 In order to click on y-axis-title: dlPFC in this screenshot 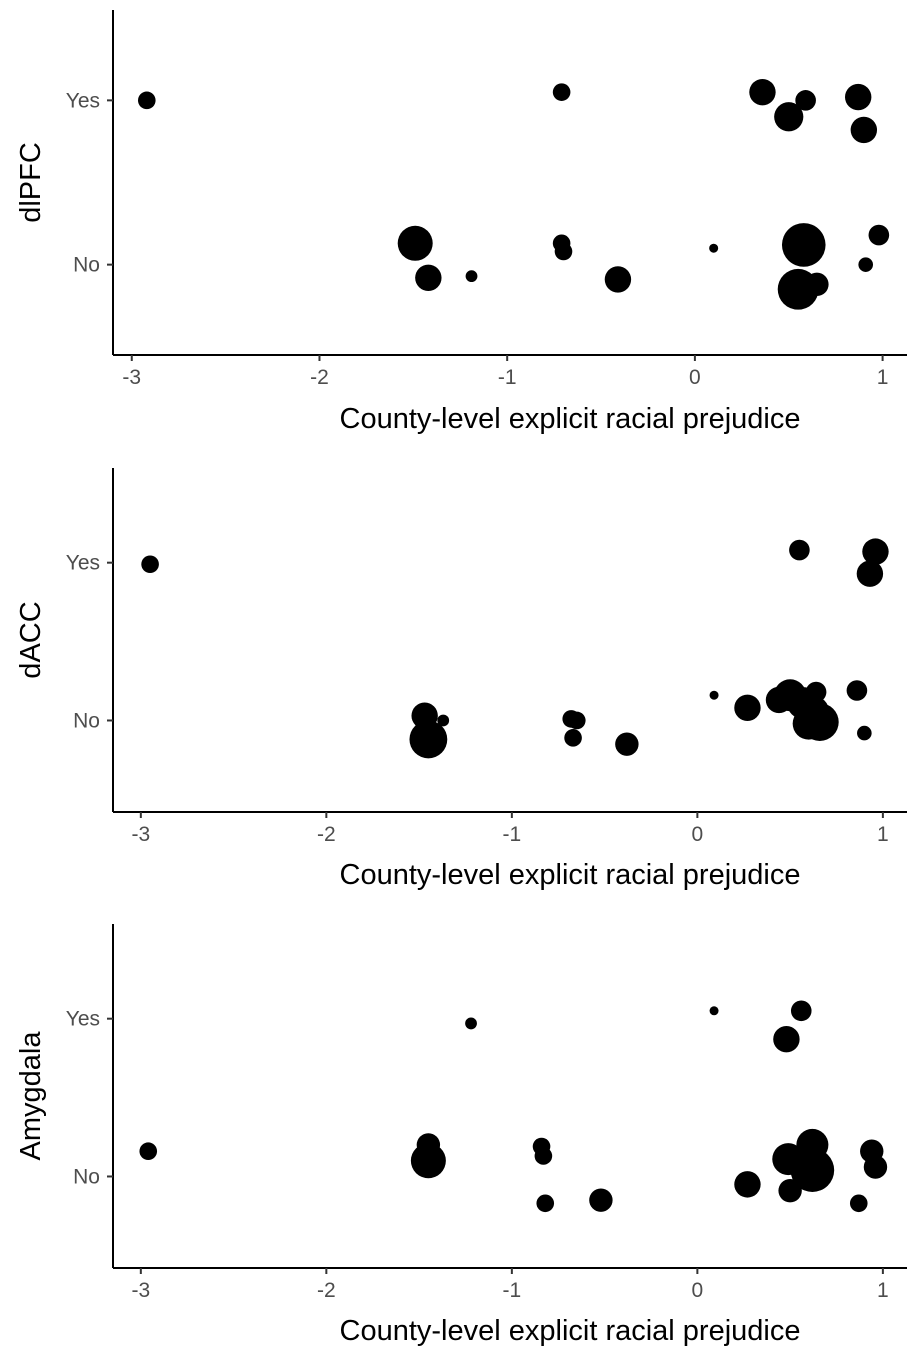, I will do `click(31, 182)`.